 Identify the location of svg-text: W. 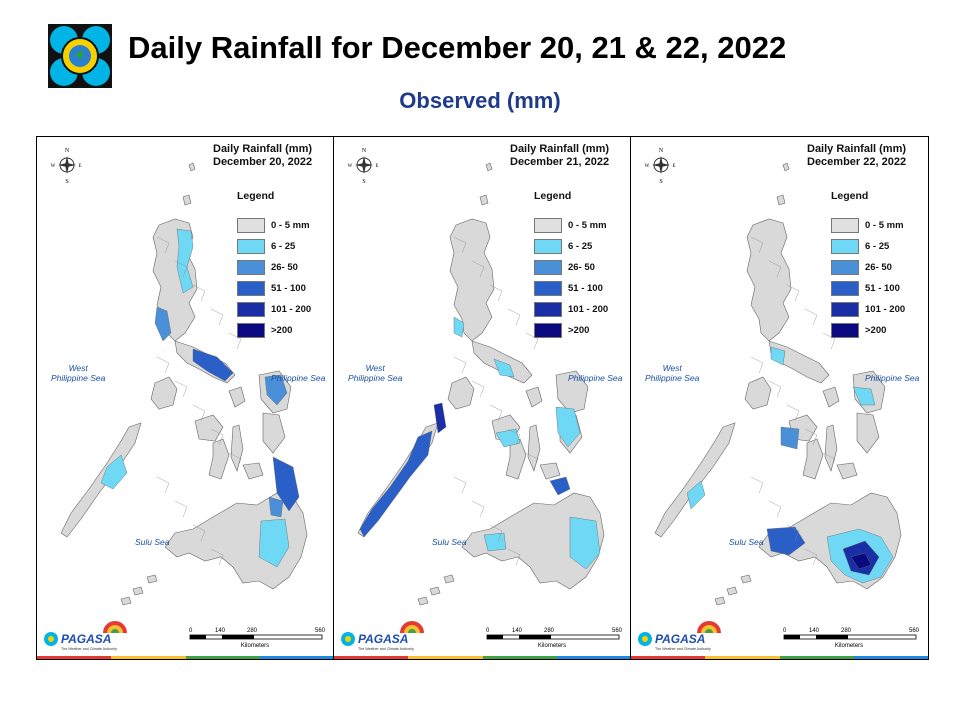
(647, 166).